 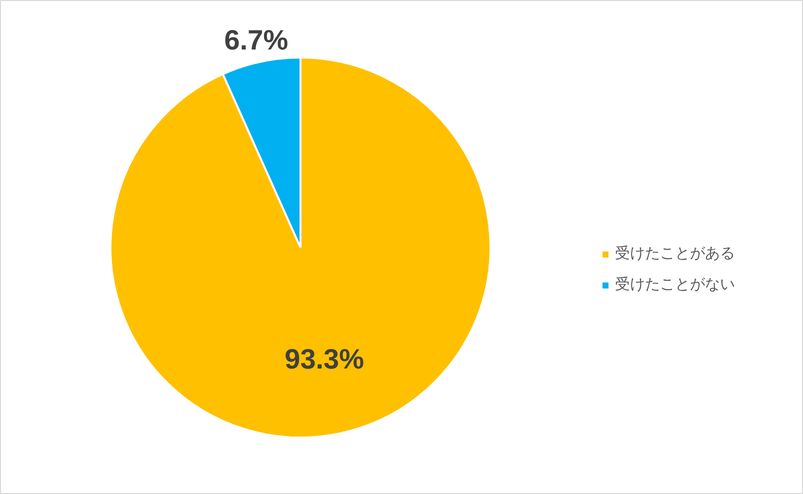 I want to click on data-label: 6.7%, so click(x=256, y=40).